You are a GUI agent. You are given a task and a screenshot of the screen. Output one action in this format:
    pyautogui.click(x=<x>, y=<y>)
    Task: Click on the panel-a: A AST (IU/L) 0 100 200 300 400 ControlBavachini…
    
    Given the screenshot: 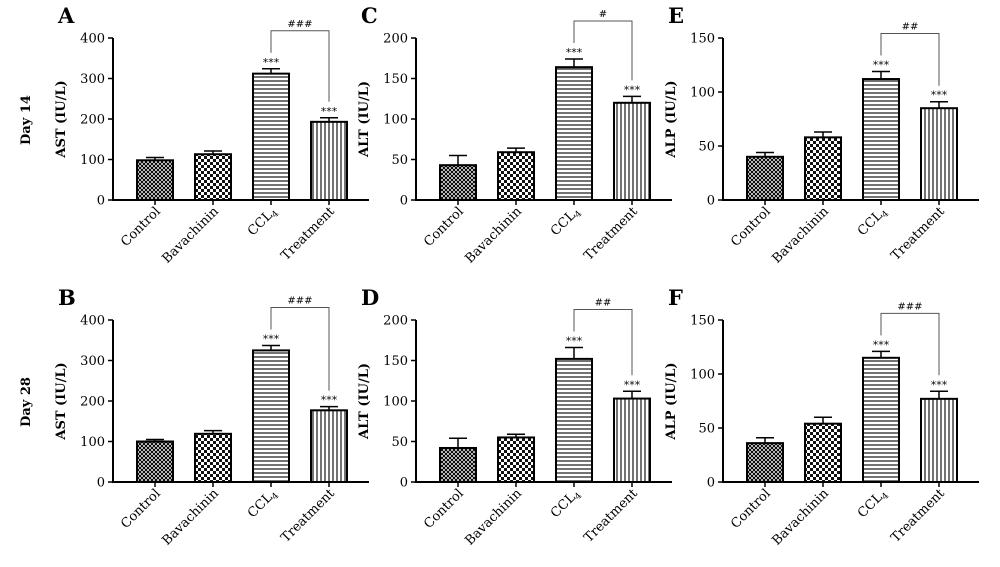 What is the action you would take?
    pyautogui.click(x=211, y=135)
    